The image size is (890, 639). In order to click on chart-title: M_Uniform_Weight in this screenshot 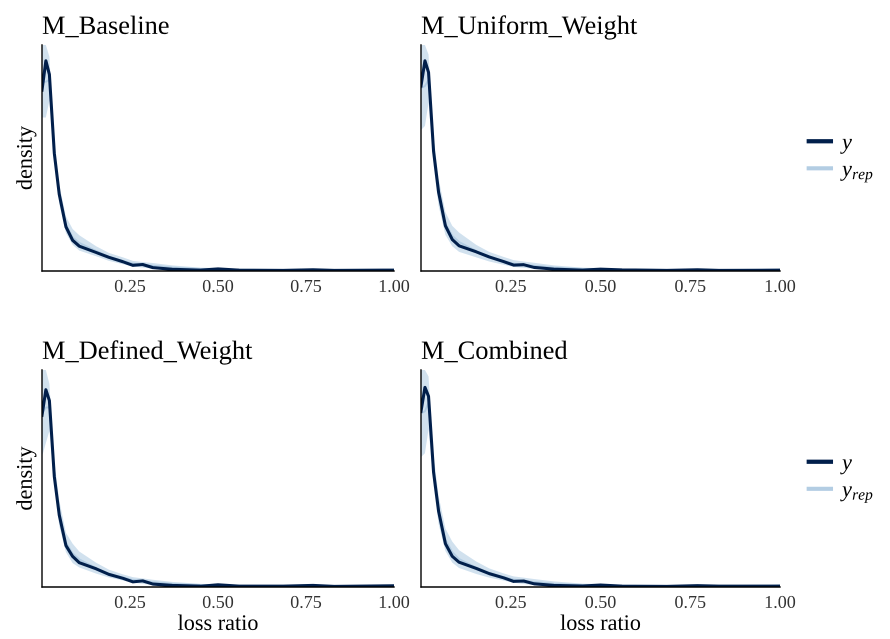, I will do `click(530, 27)`.